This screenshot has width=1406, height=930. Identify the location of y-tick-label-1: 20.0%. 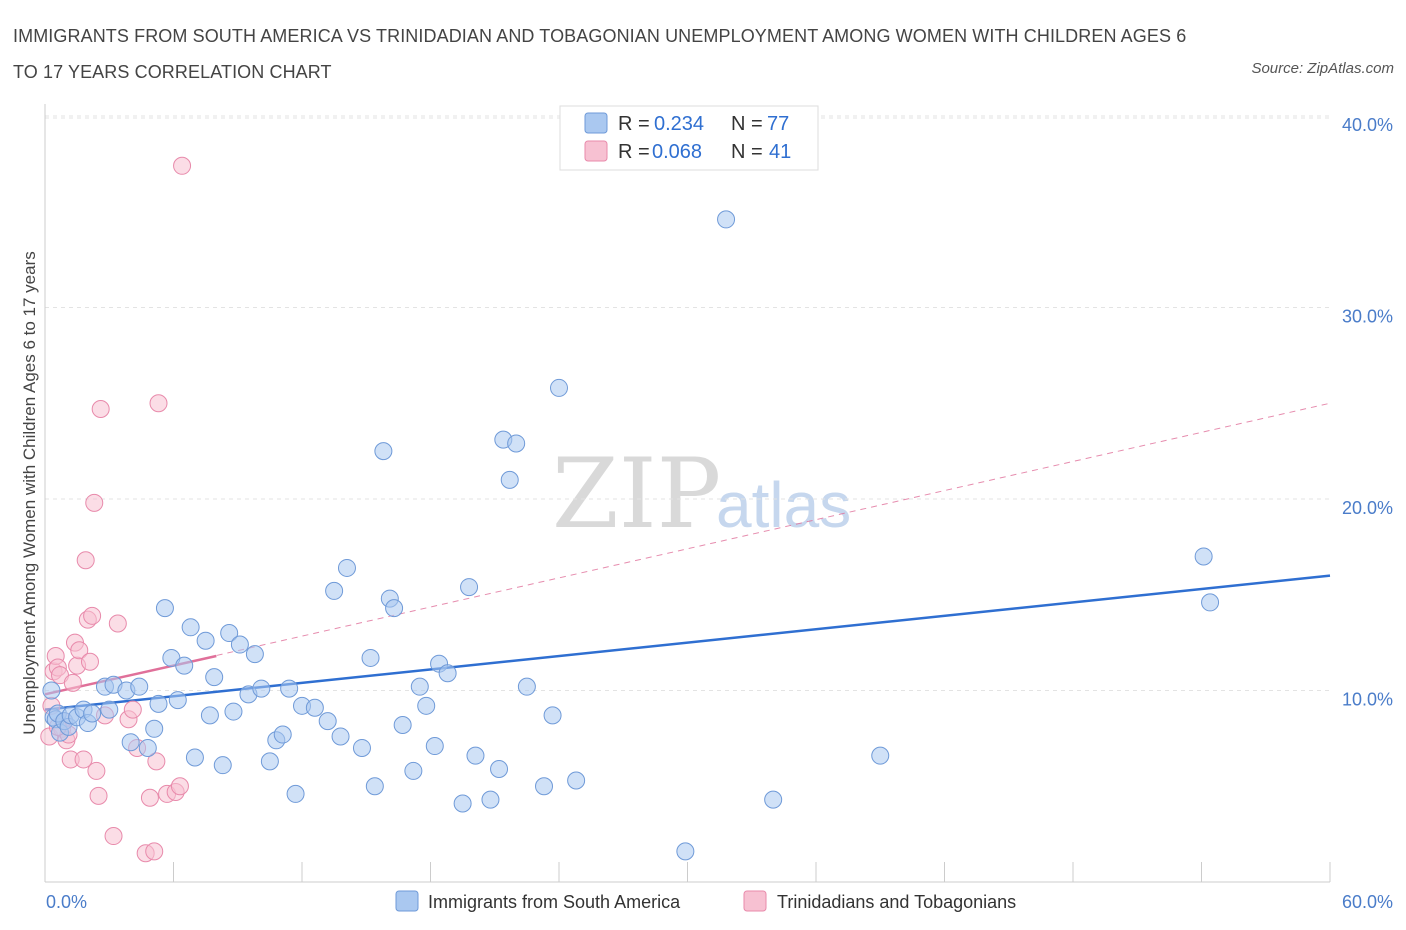
(1367, 508).